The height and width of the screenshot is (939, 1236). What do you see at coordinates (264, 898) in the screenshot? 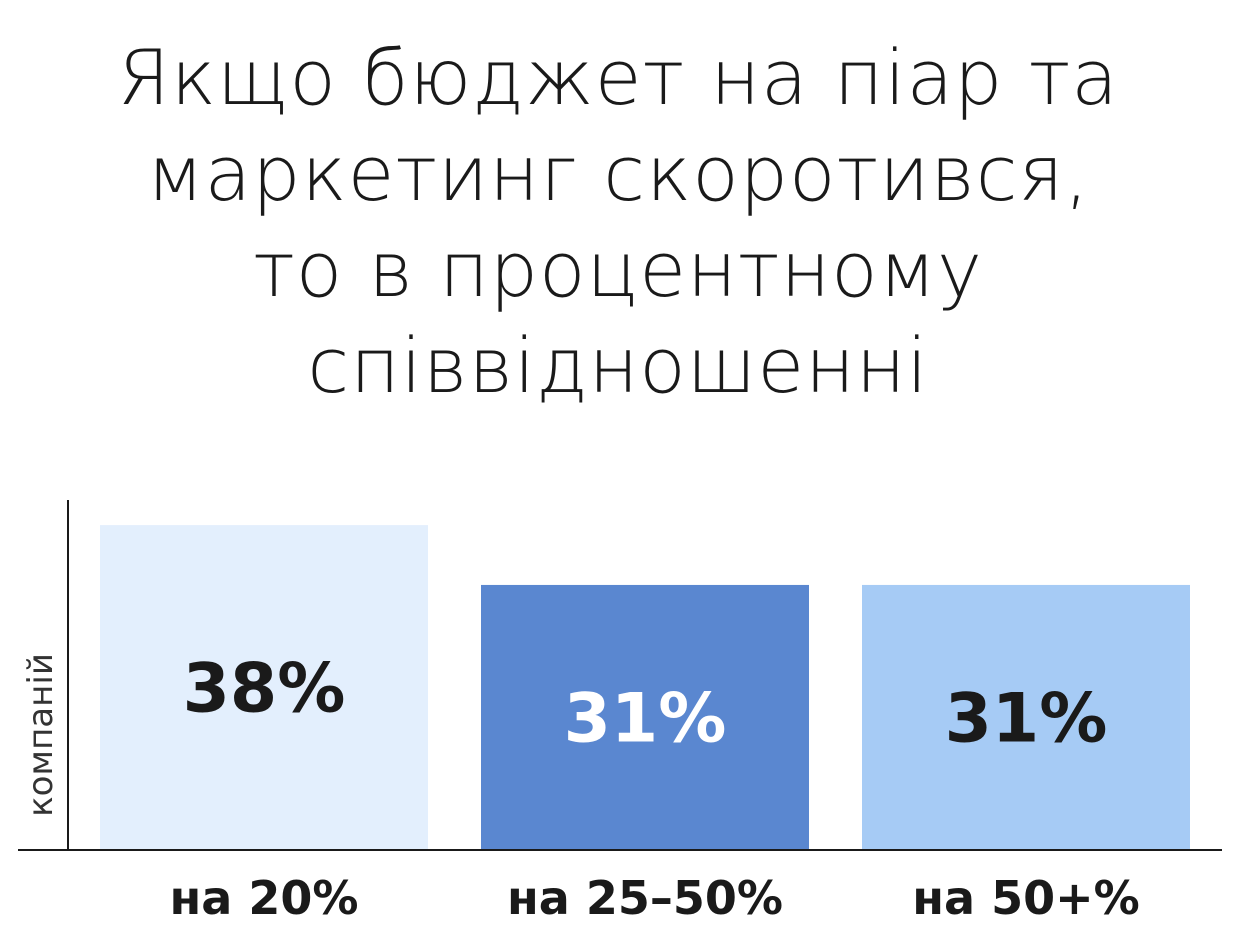
I see `x-tick-label-1: на 20%` at bounding box center [264, 898].